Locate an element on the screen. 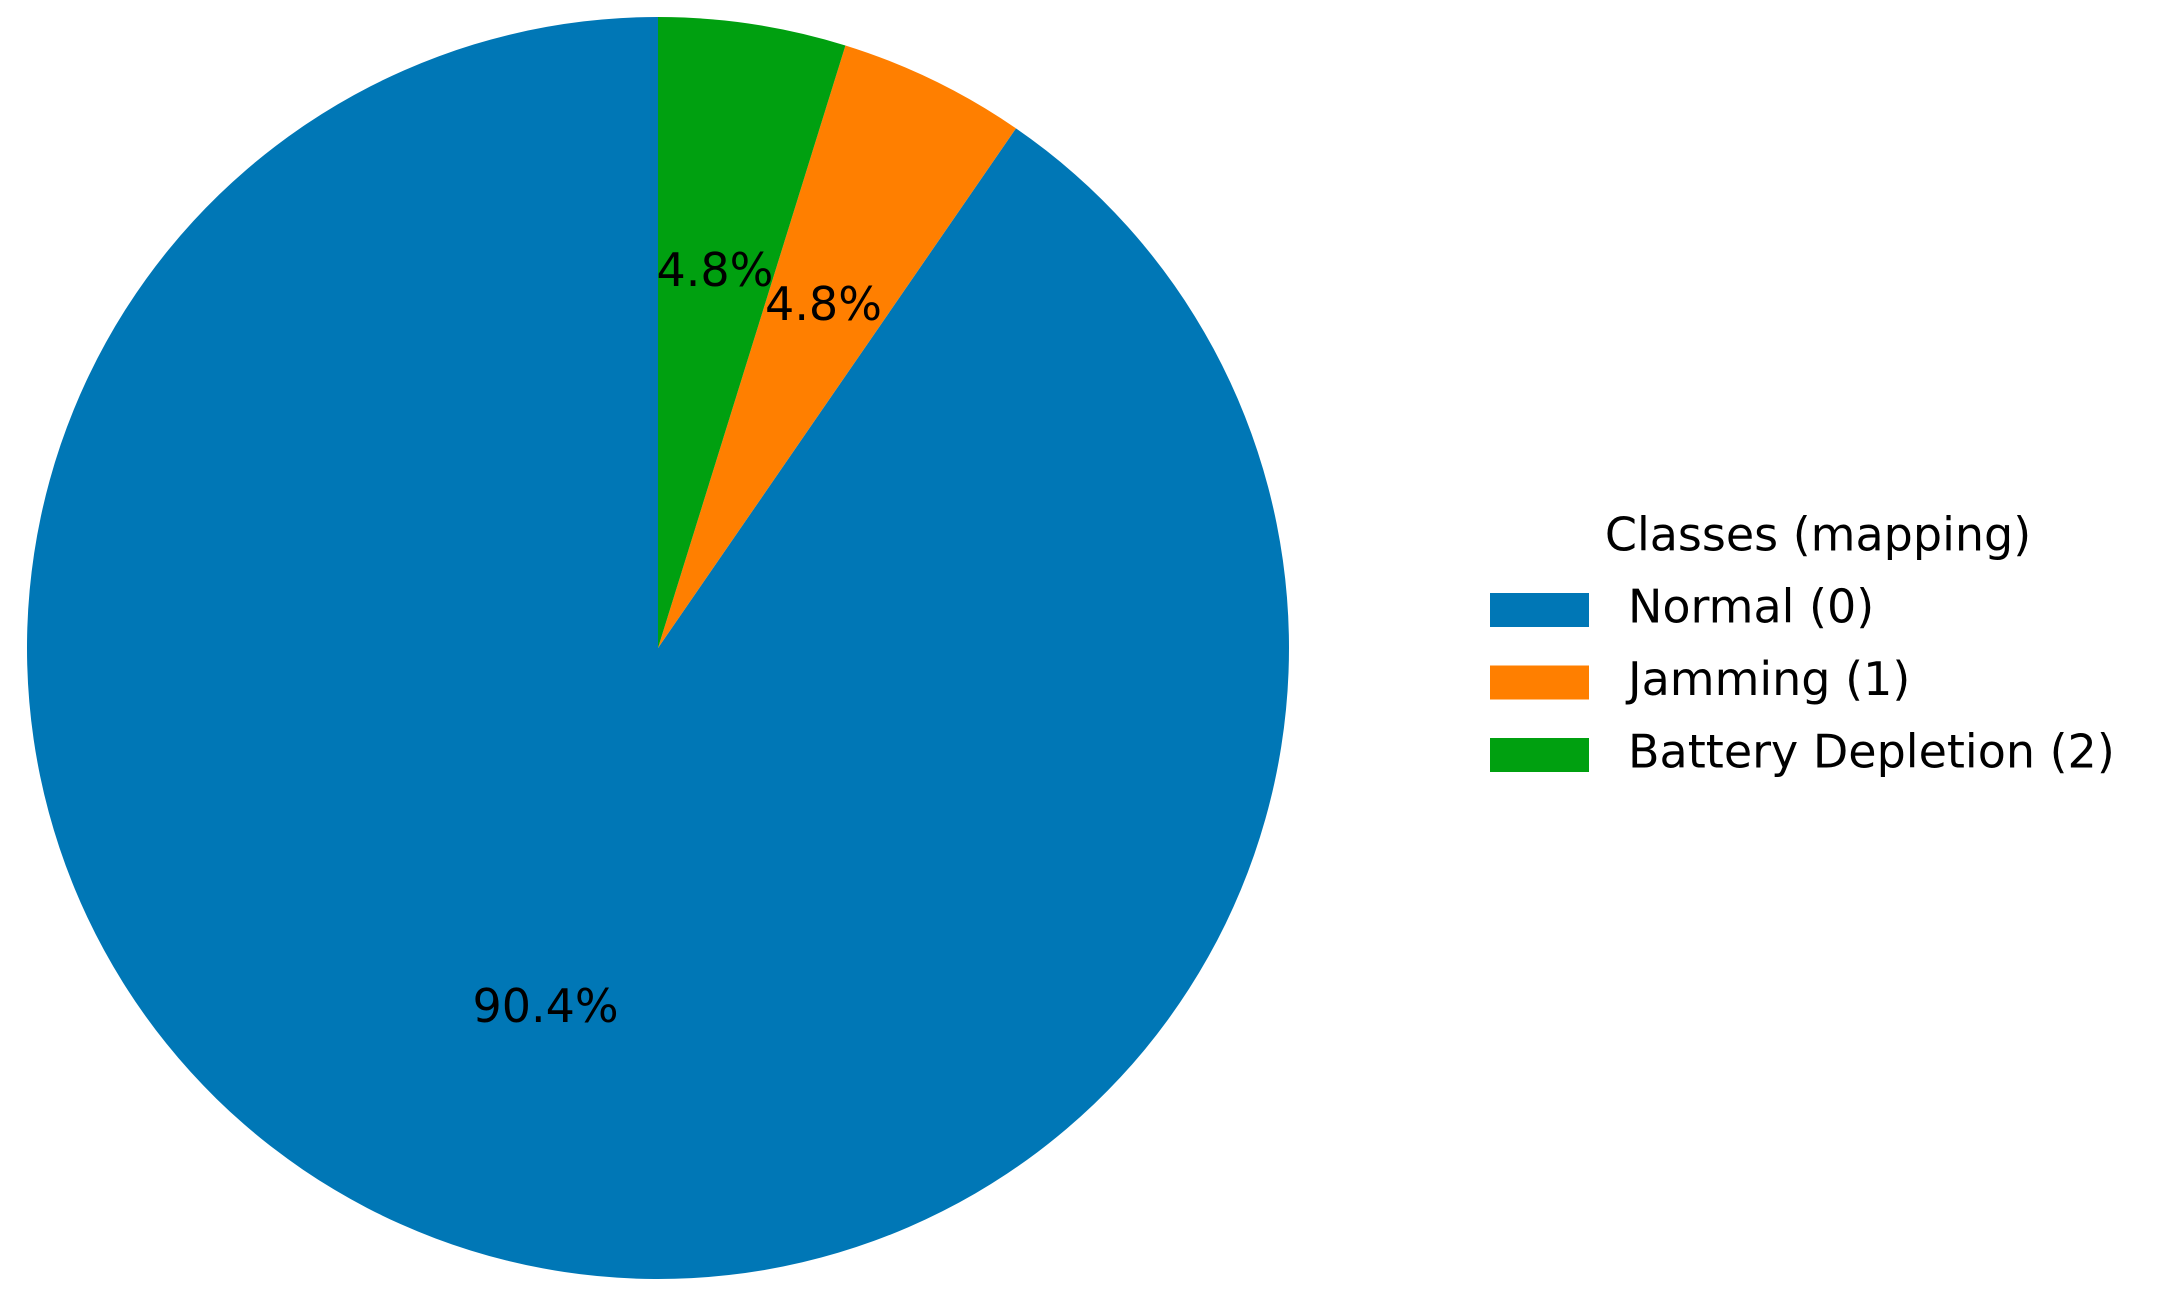  legend-label: Normal (0) is located at coordinates (1751, 607).